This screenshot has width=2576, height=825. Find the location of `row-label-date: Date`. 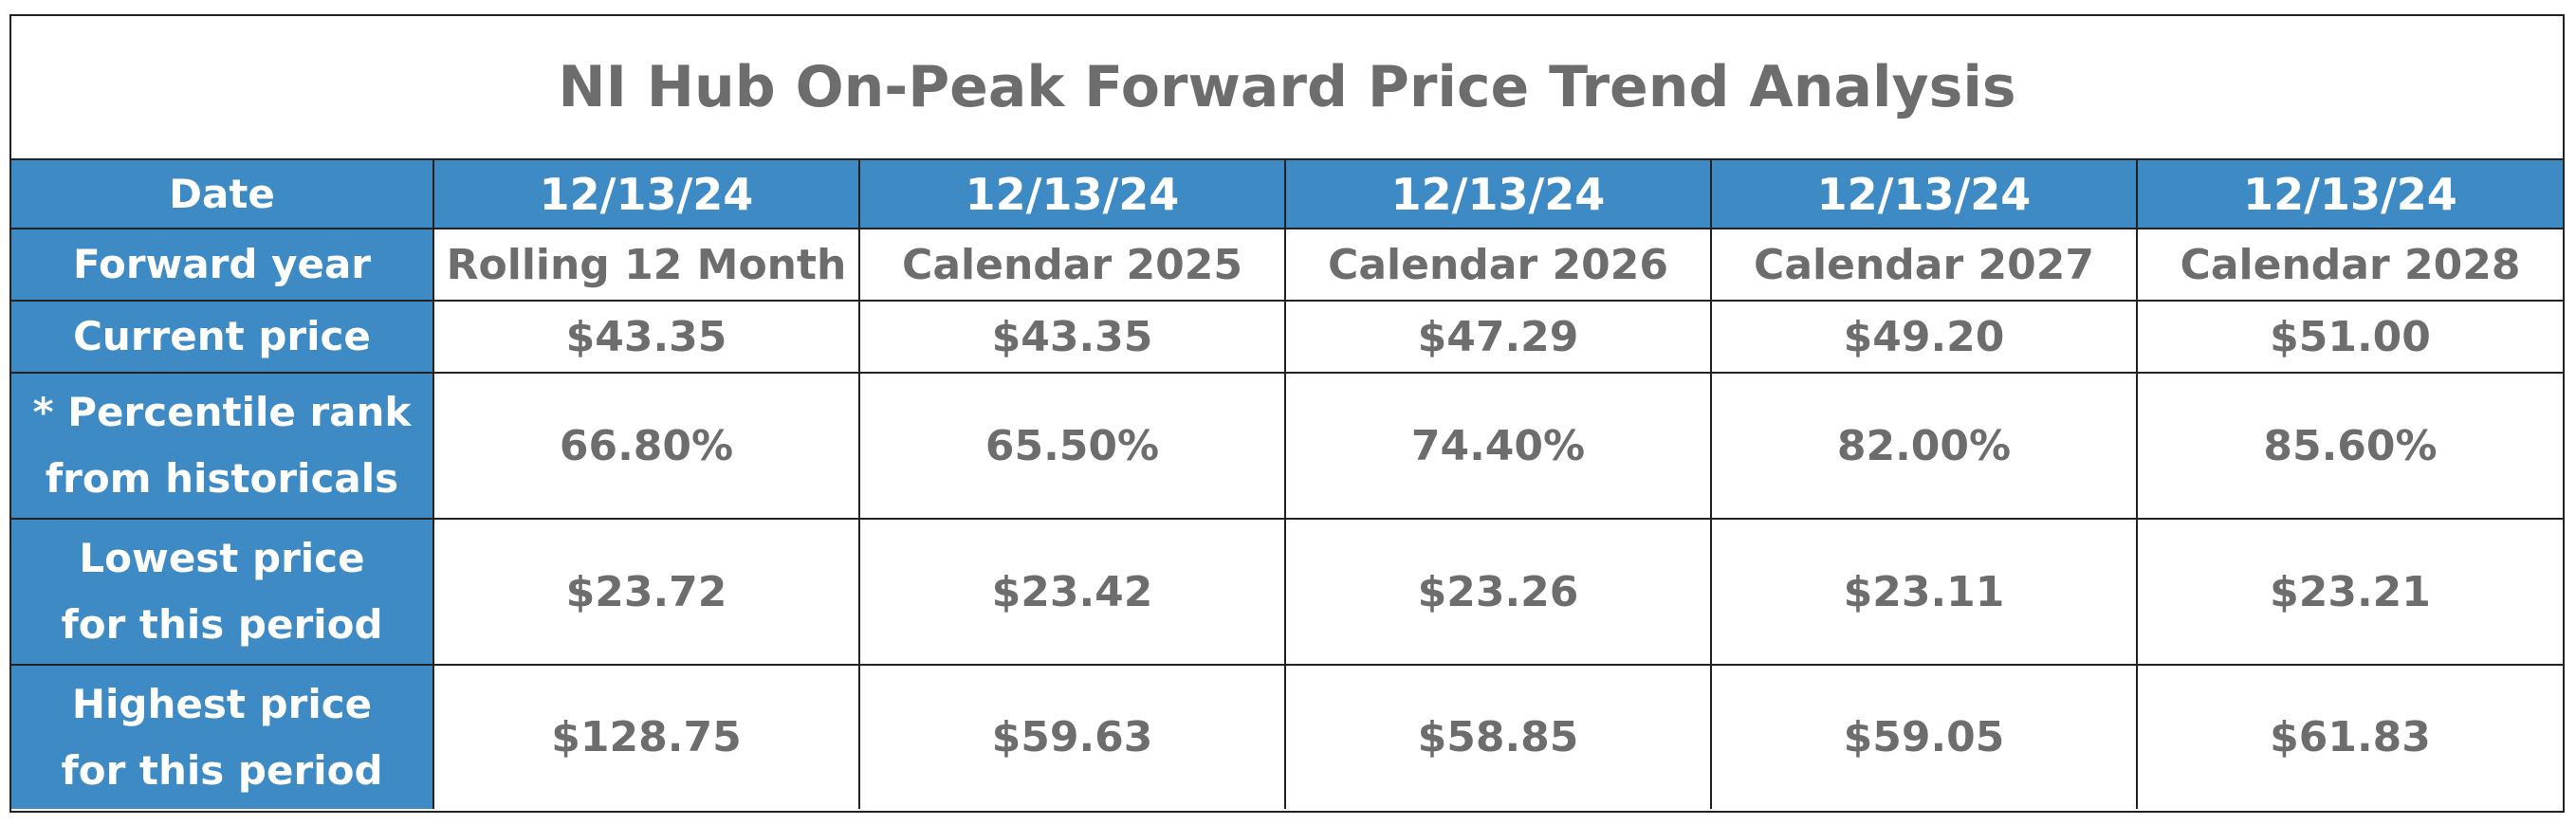

row-label-date: Date is located at coordinates (222, 194).